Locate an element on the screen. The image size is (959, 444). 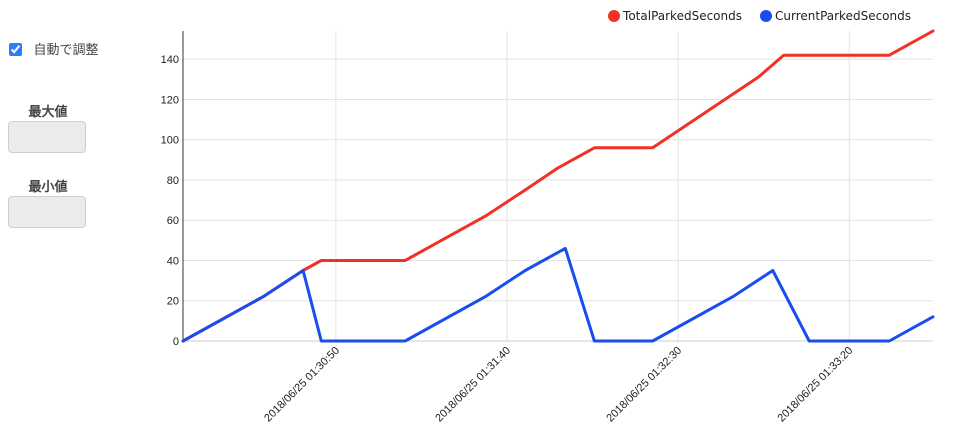
legend-marker-current is located at coordinates (766, 16).